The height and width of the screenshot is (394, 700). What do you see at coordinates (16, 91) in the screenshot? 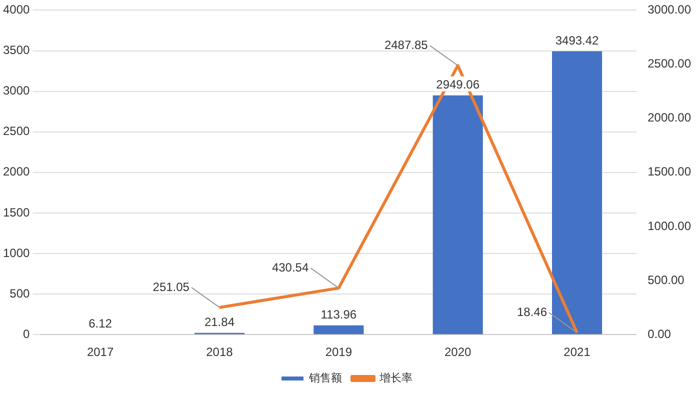
I see `y-tick-label: 3000` at bounding box center [16, 91].